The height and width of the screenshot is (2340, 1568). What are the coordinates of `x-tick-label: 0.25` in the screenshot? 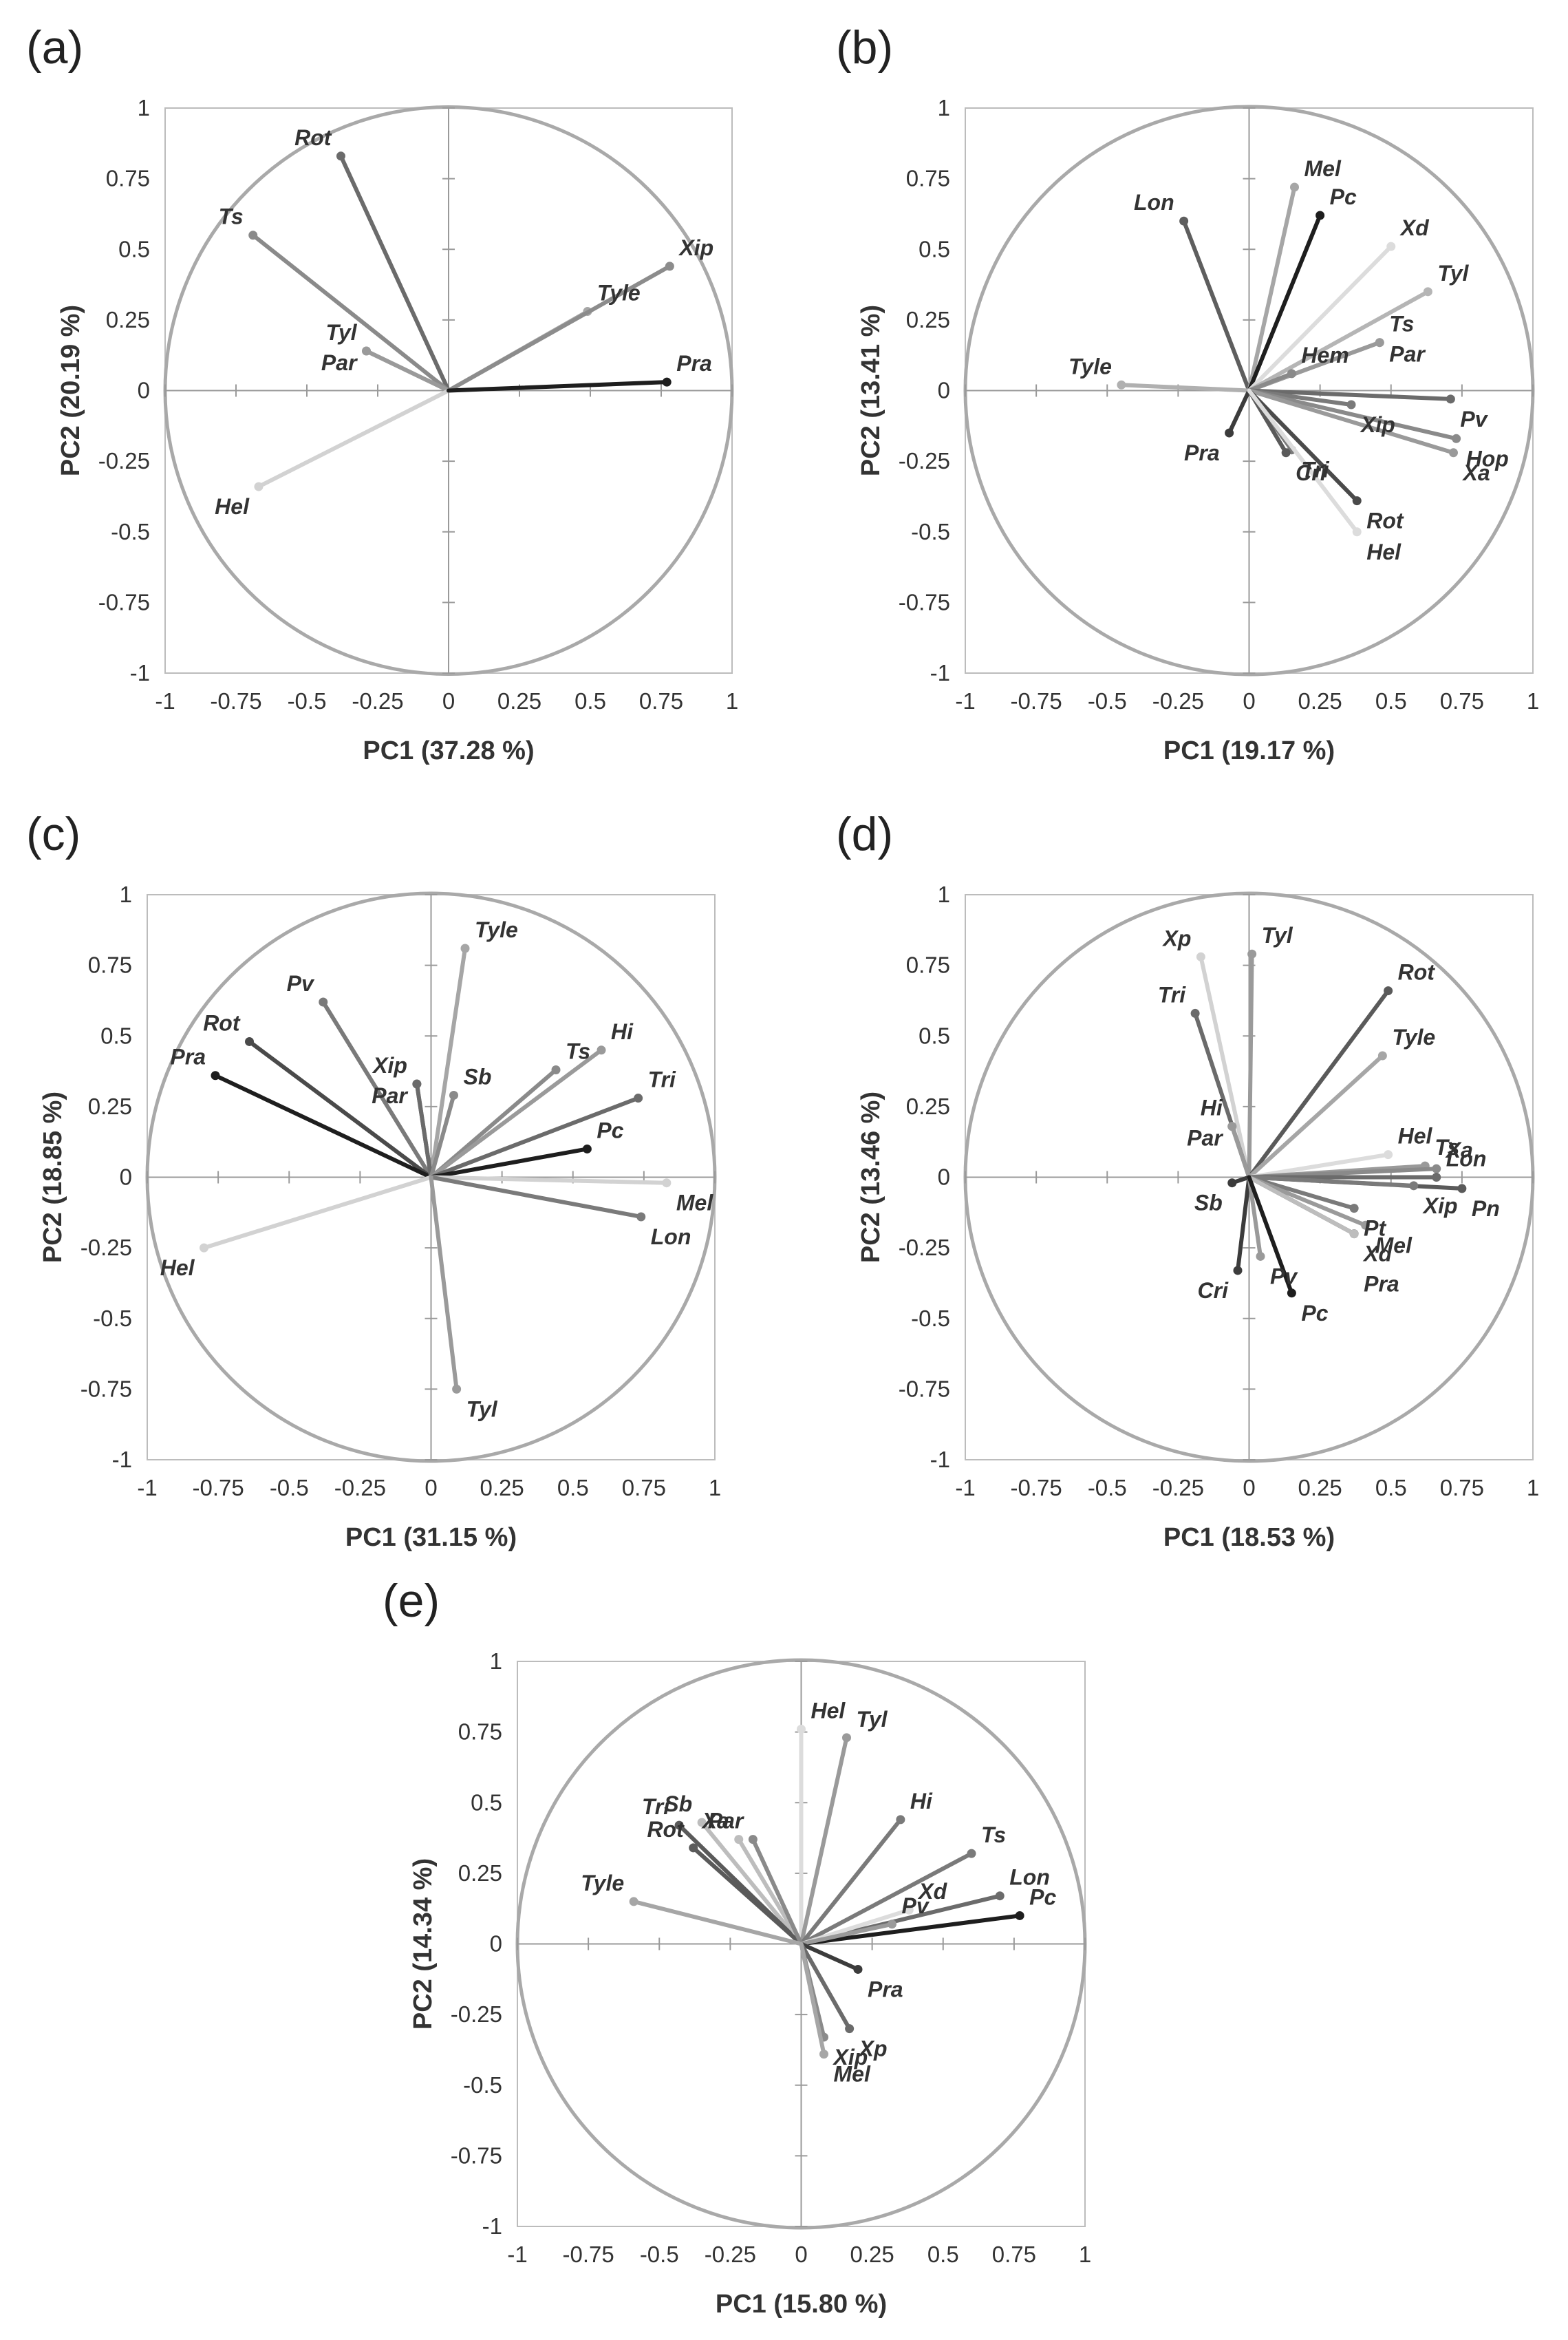 It's located at (1320, 1487).